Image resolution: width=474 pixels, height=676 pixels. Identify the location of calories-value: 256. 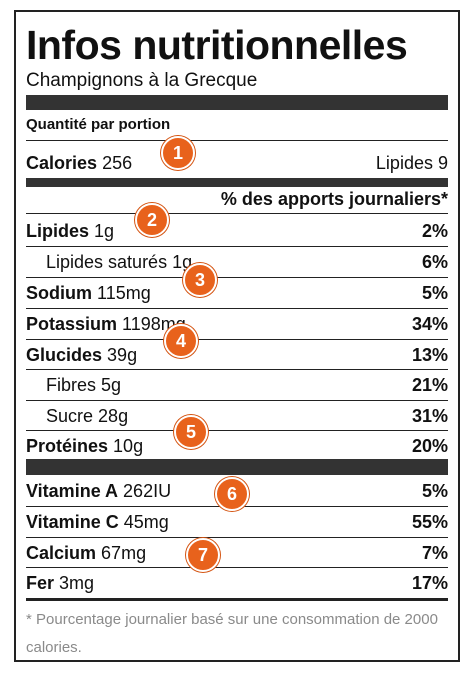
(117, 163).